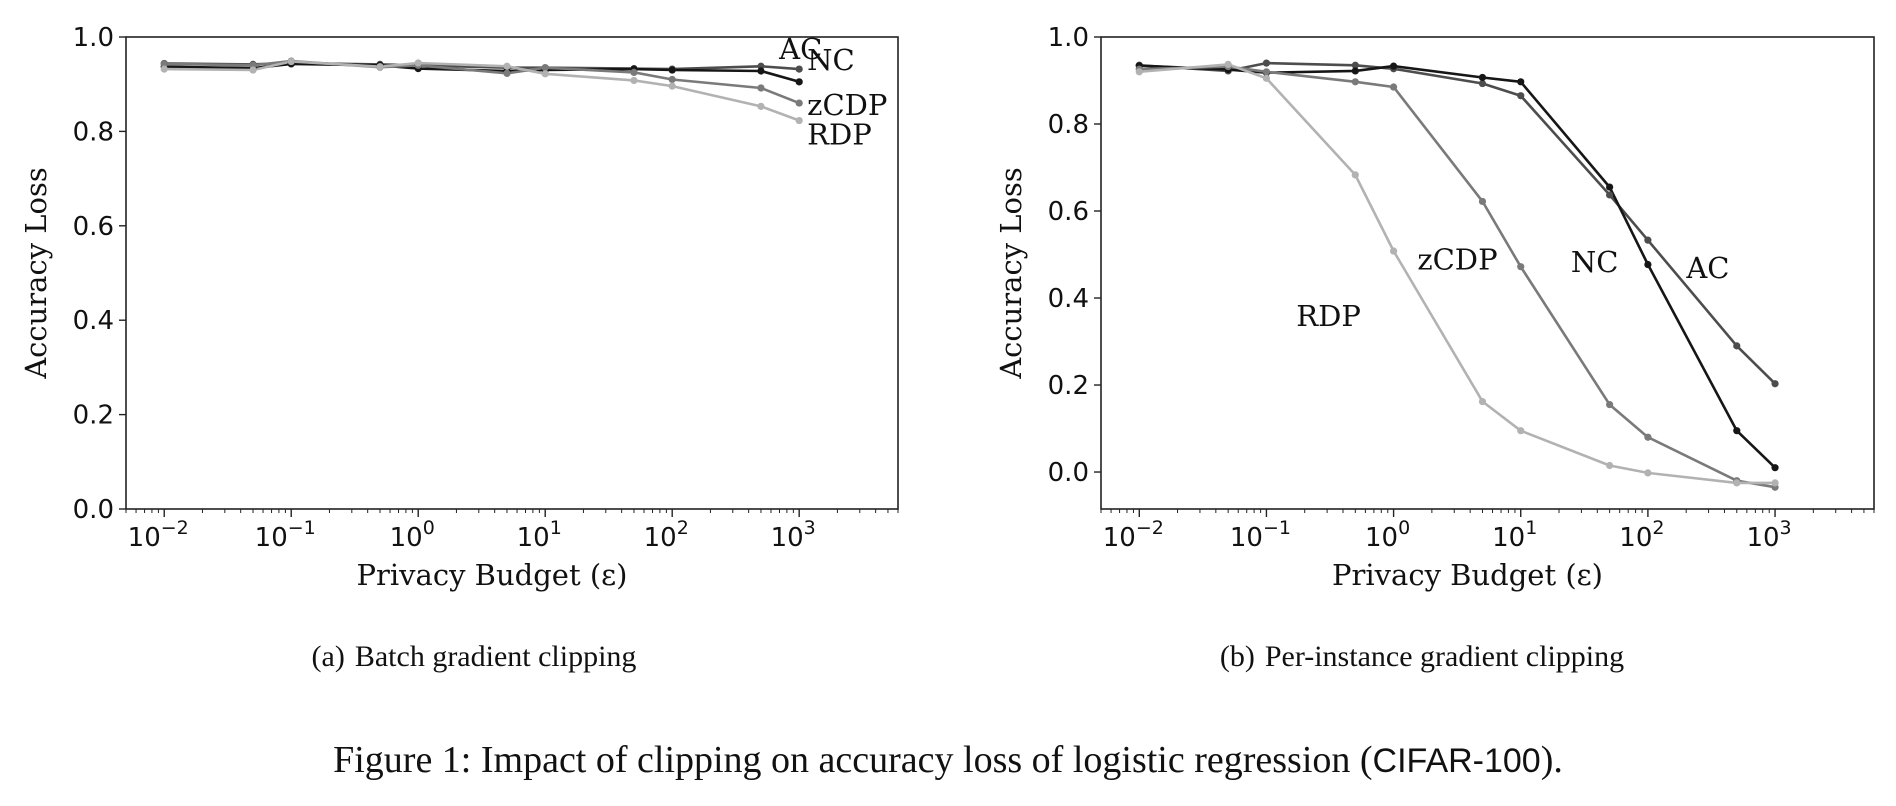 The height and width of the screenshot is (806, 1896). Describe the element at coordinates (93, 38) in the screenshot. I see `chart-a-ytick-label: 1.0` at that location.